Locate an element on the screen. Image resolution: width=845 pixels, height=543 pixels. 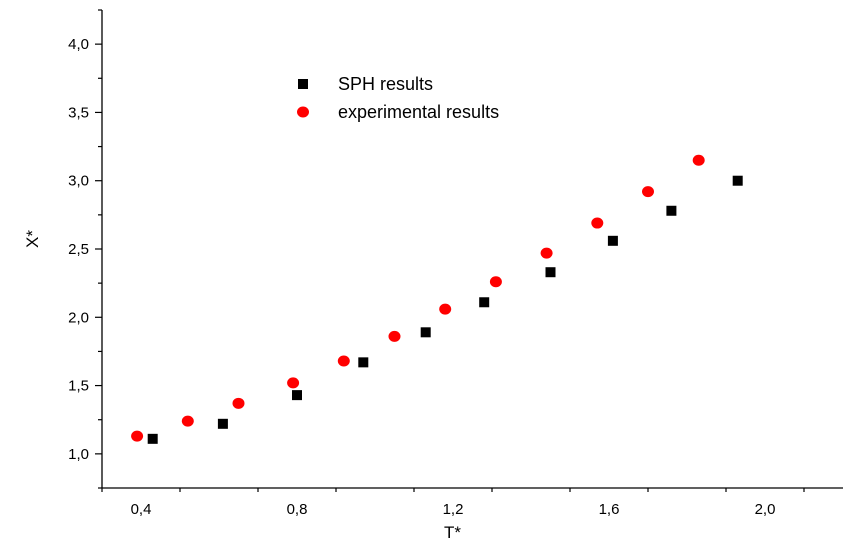
y-tick-label: 2,5 is located at coordinates (78, 249).